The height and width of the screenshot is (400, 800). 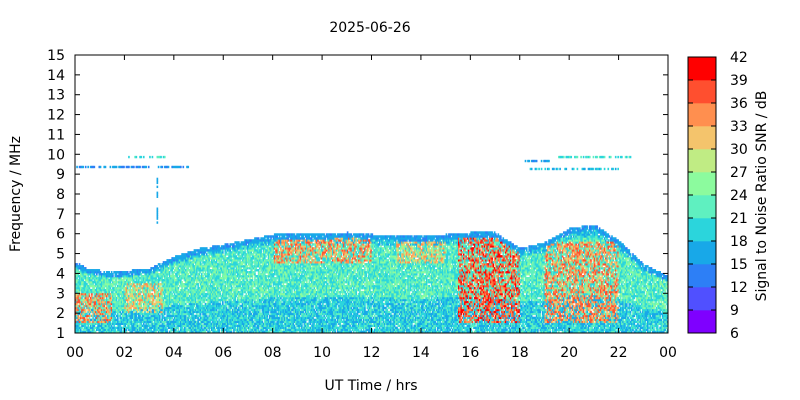 I want to click on chart-title: 2025-06-26, so click(x=369, y=28).